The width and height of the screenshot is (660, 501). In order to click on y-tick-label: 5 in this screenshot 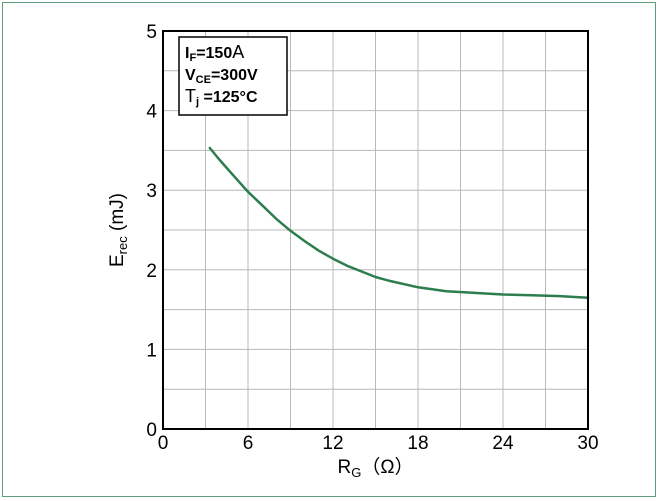, I will do `click(151, 32)`.